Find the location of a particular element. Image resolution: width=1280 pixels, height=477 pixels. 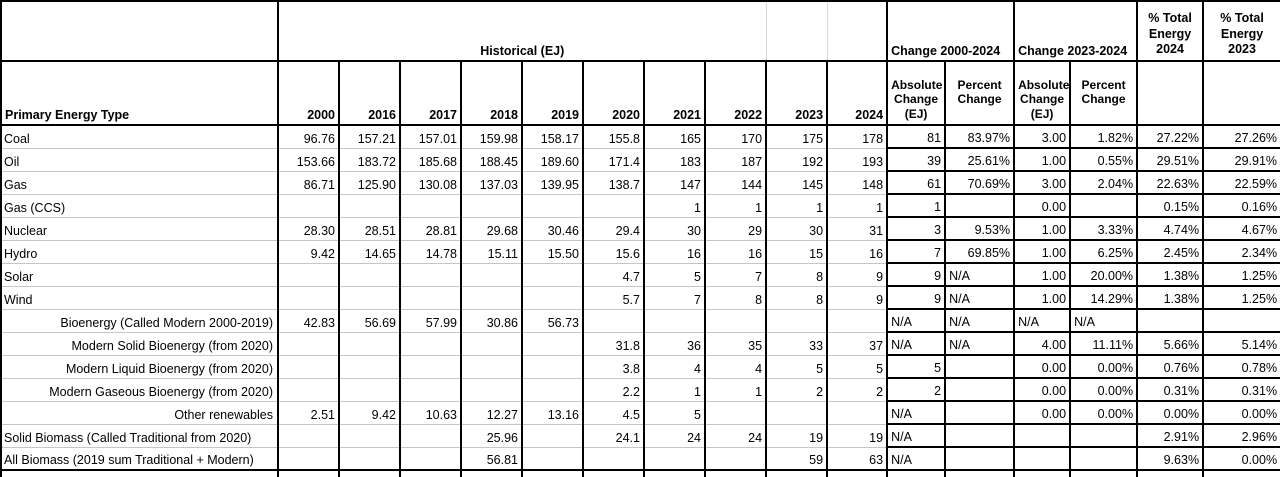

value-cell: 2.91% is located at coordinates (1170, 435).